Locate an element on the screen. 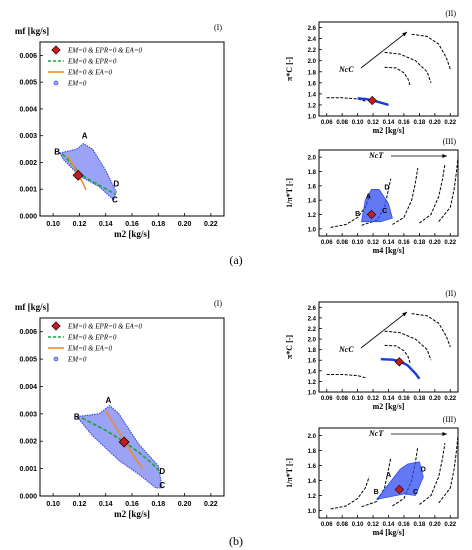 The width and height of the screenshot is (472, 550). point-label-A: A is located at coordinates (368, 197).